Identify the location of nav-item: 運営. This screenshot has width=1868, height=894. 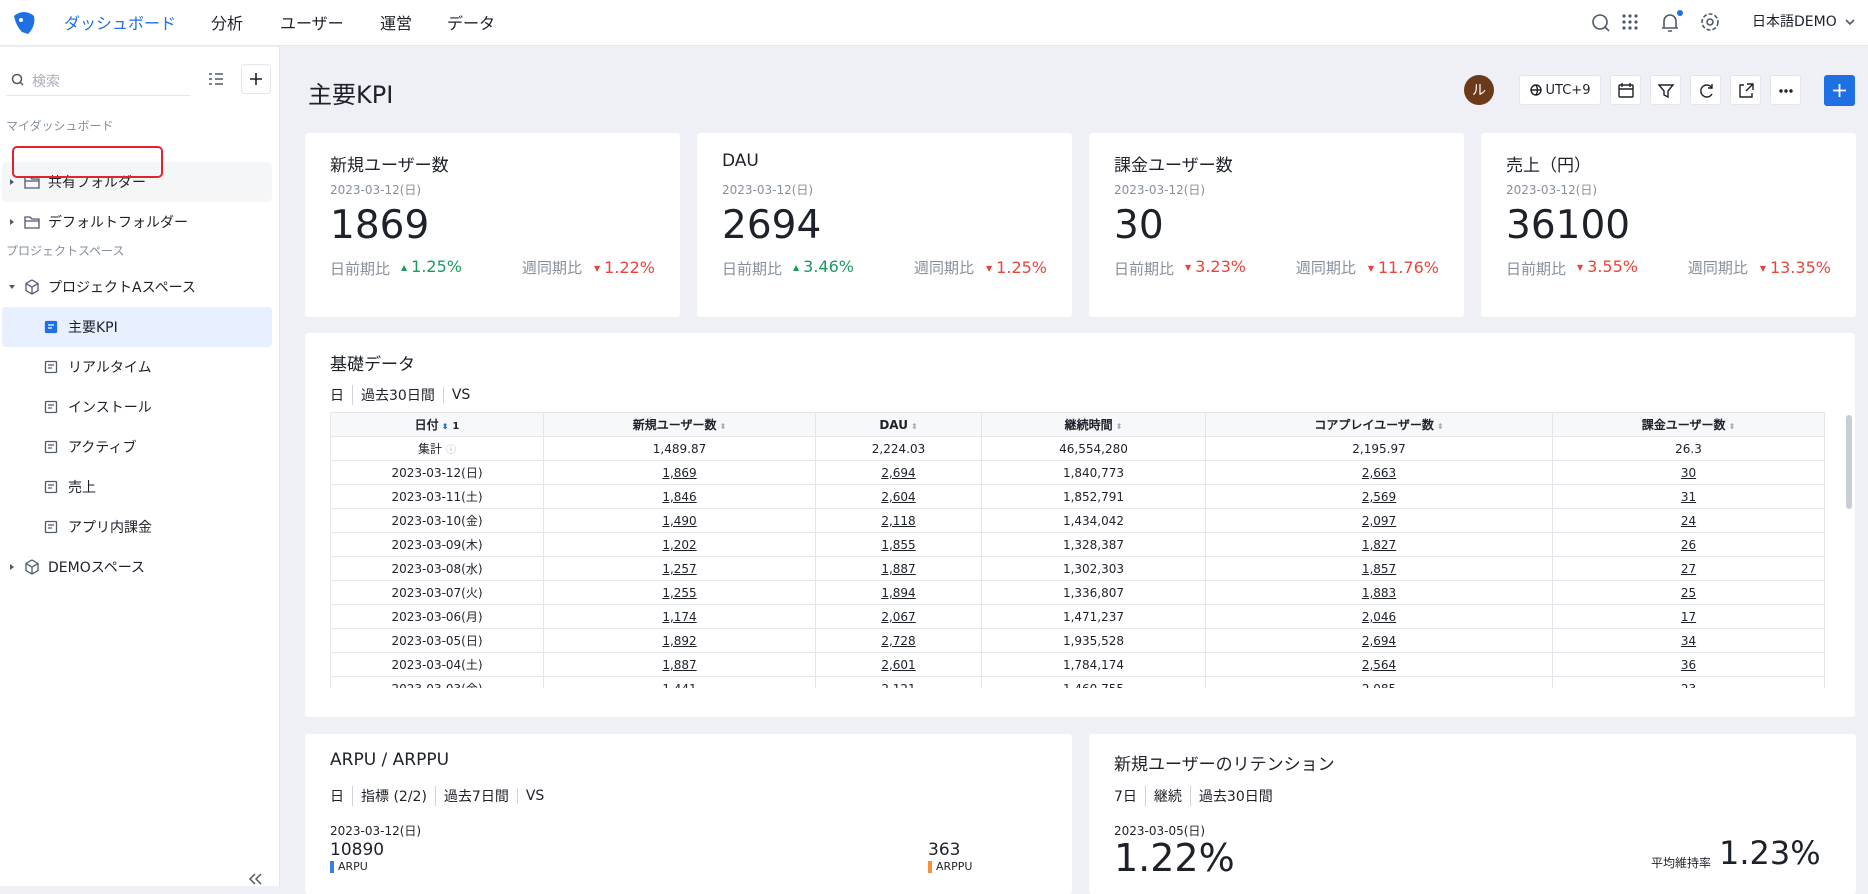
(396, 23).